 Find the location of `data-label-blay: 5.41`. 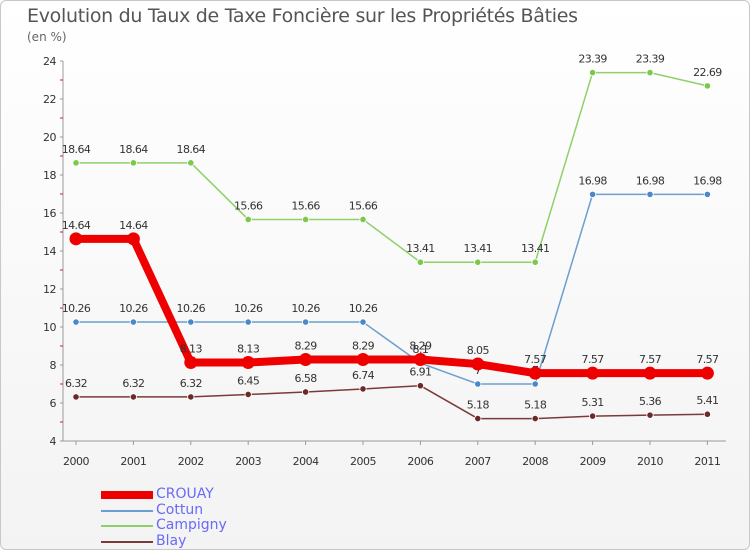

data-label-blay: 5.41 is located at coordinates (707, 400).